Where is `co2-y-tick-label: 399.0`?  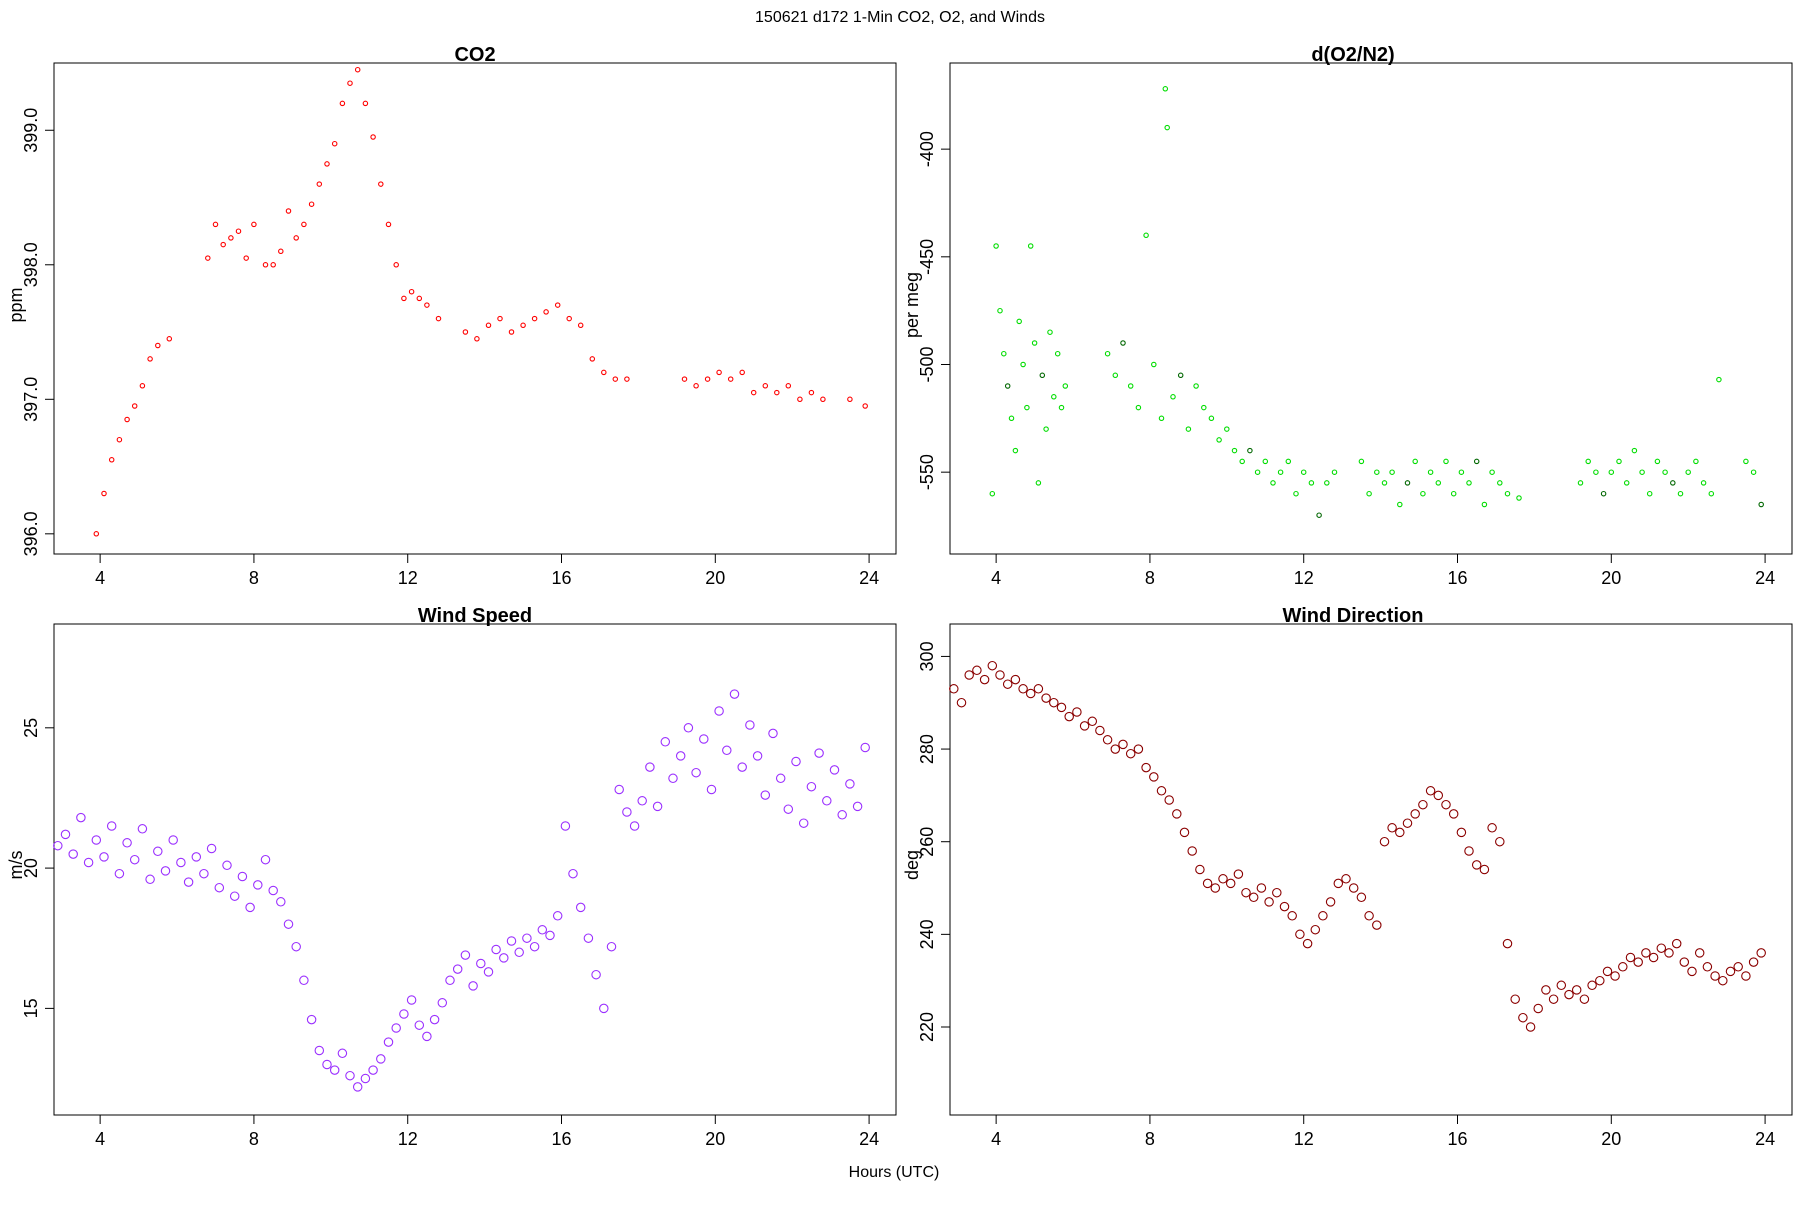
co2-y-tick-label: 399.0 is located at coordinates (31, 130).